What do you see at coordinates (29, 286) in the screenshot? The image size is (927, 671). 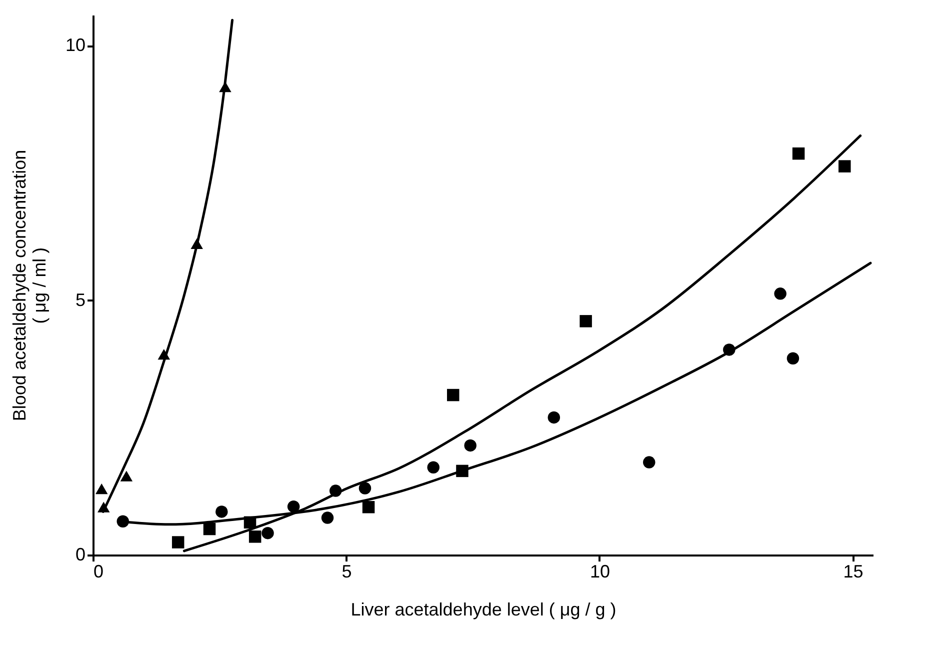 I see `y-axis-title: Blood acetaldehyde concentration ( μg / ml )` at bounding box center [29, 286].